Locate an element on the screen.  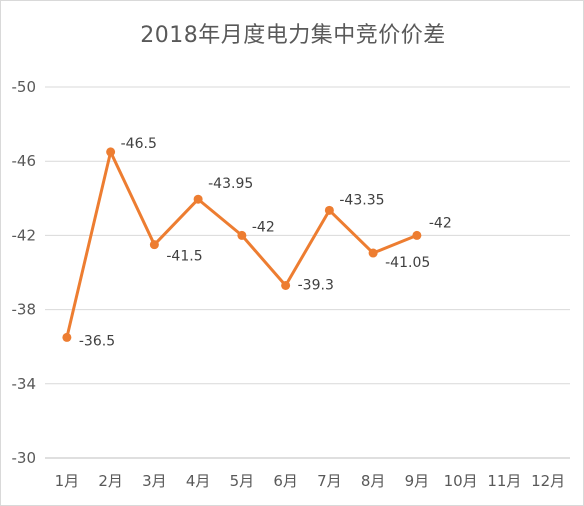
y-tick-label: -46 is located at coordinates (24, 161).